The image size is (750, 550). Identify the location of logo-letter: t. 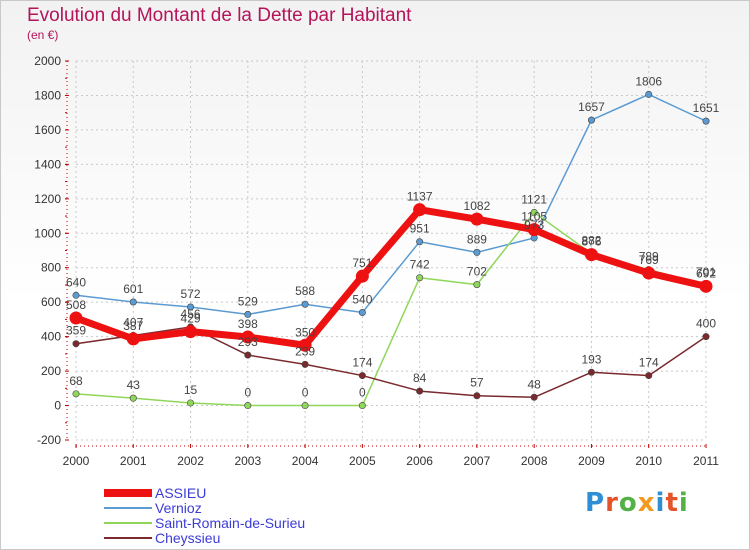
(672, 503).